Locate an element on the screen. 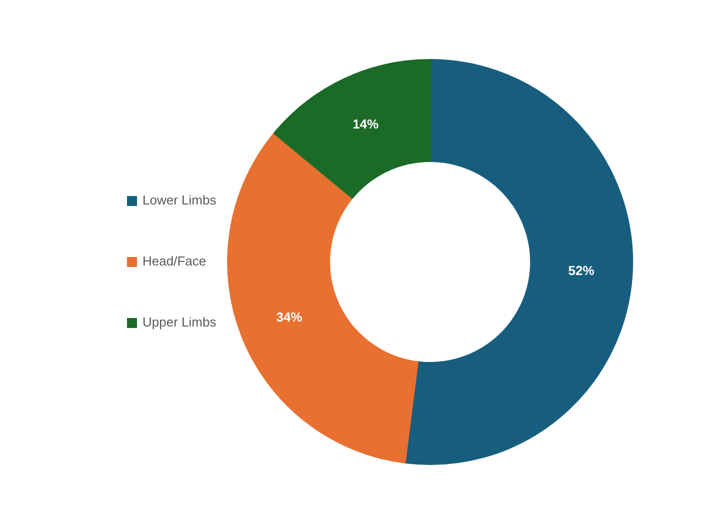 The height and width of the screenshot is (514, 704). legend-label: Upper Limbs is located at coordinates (179, 322).